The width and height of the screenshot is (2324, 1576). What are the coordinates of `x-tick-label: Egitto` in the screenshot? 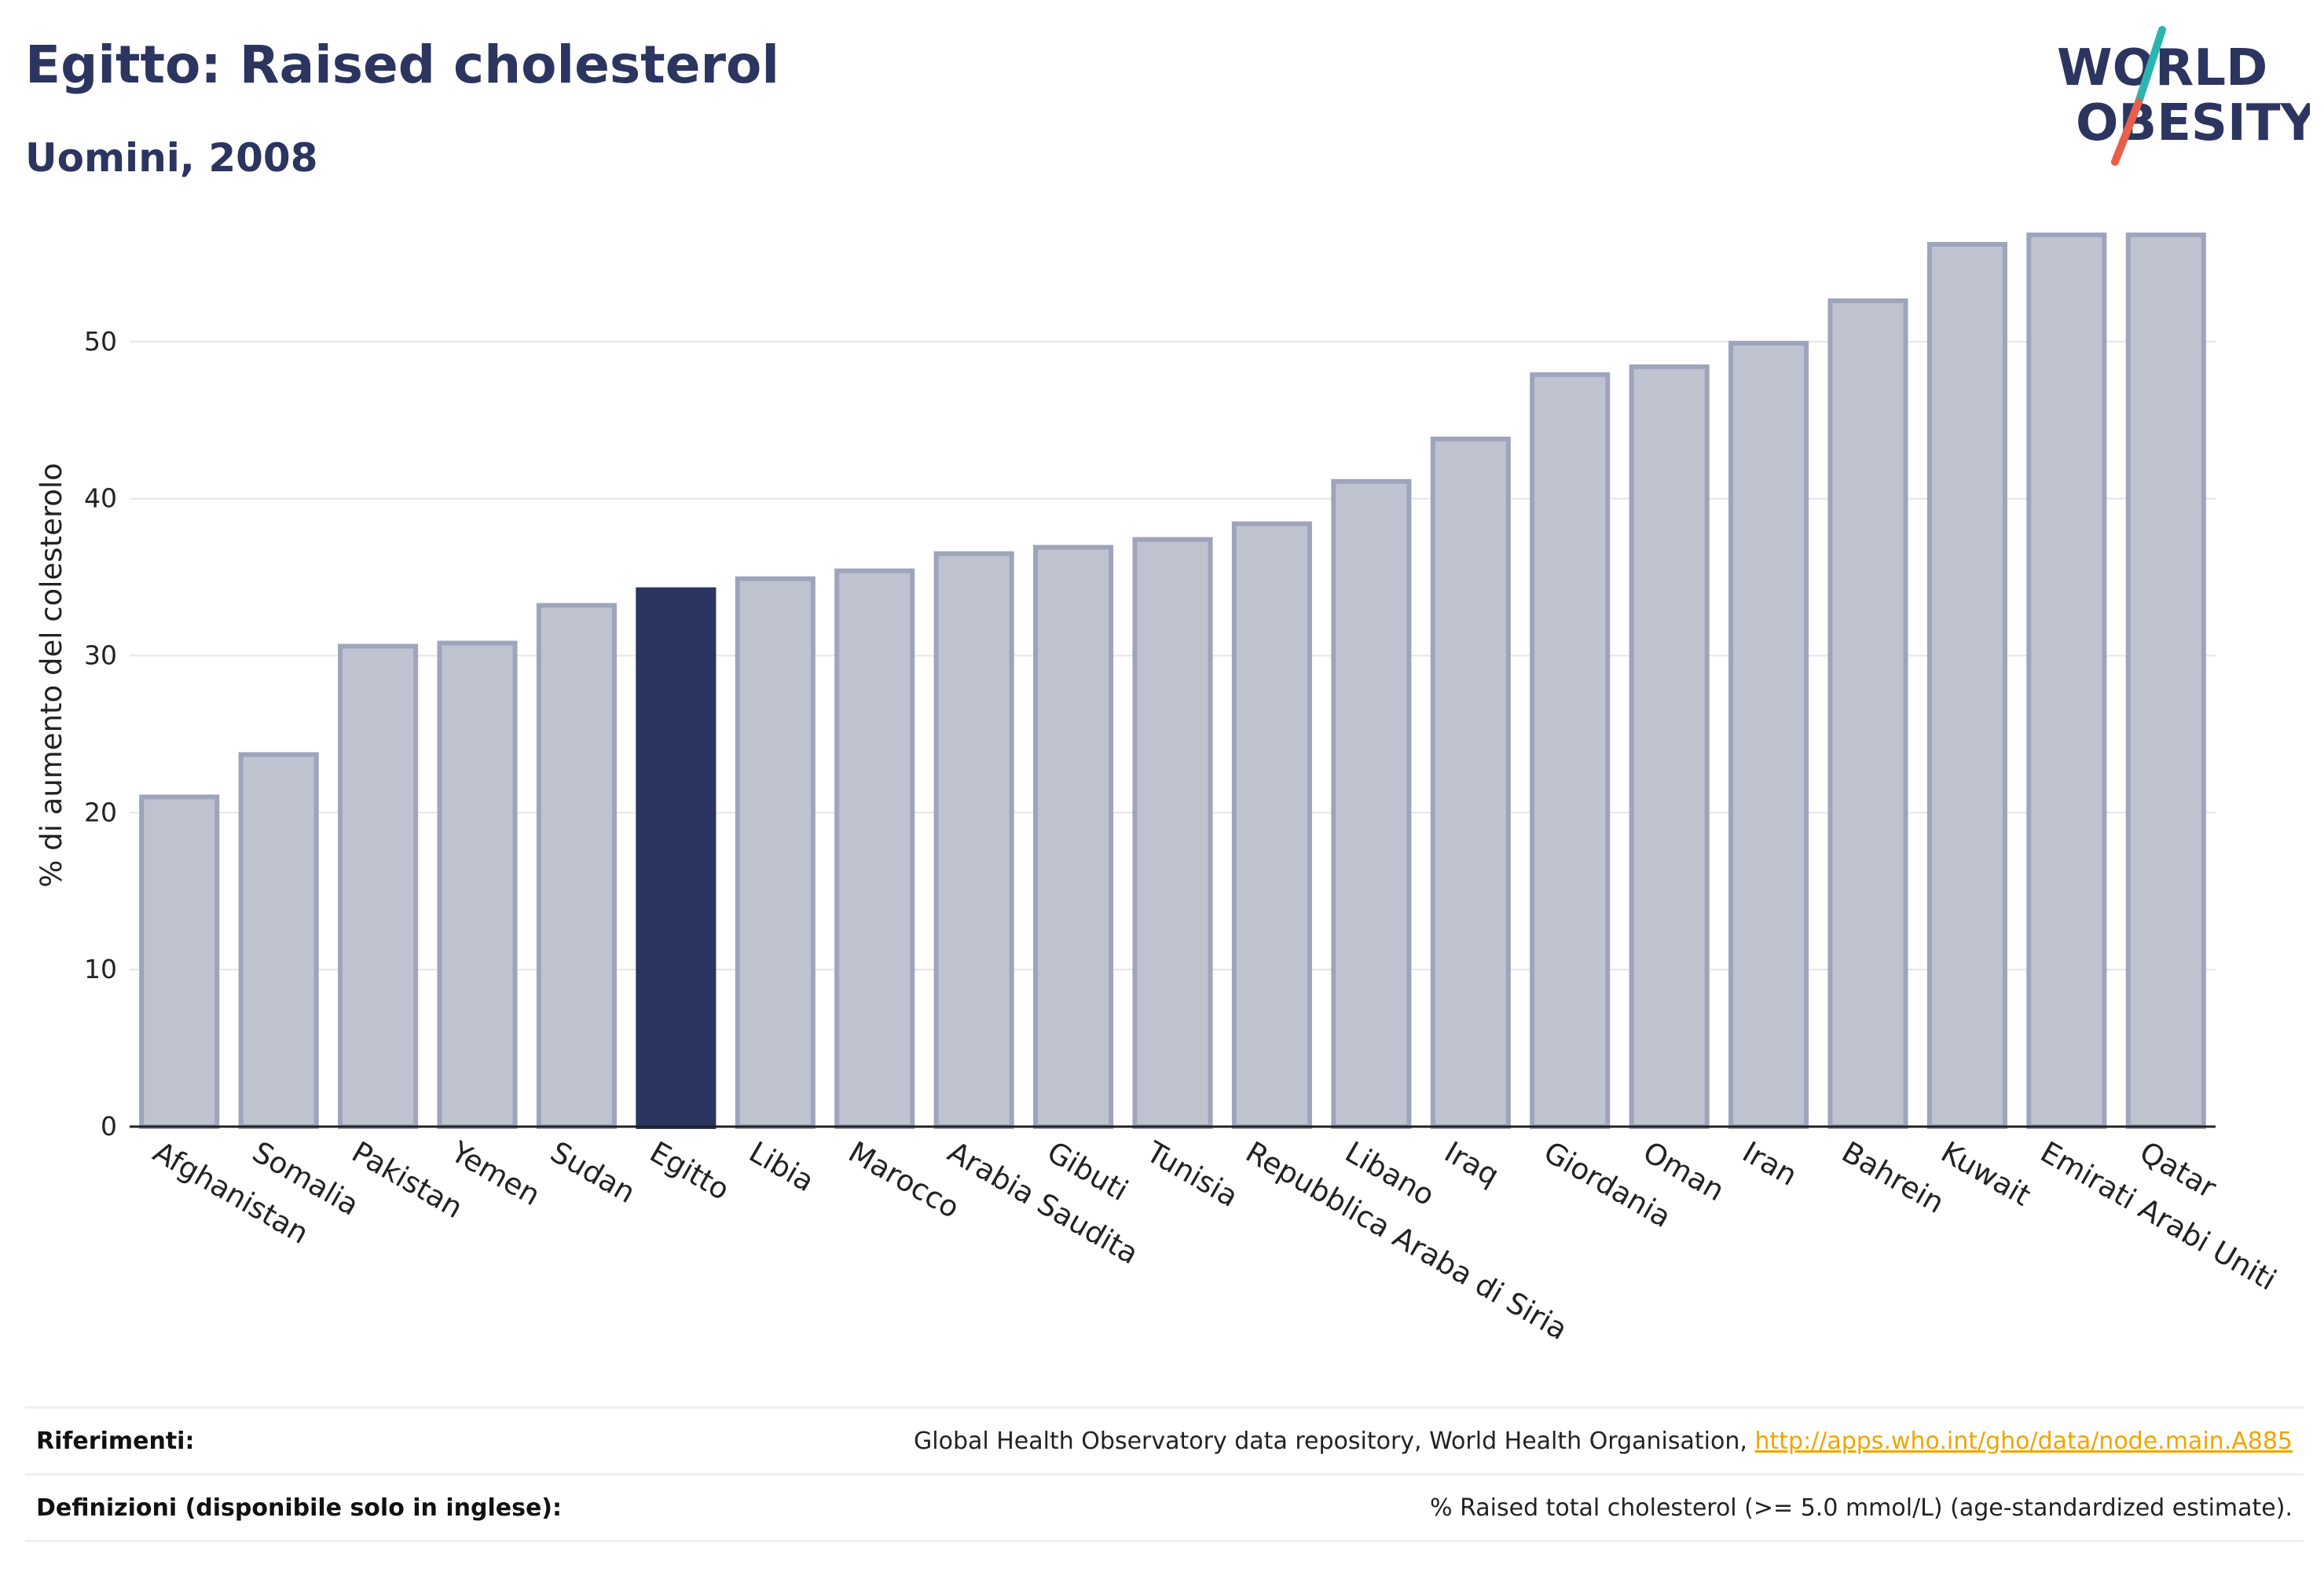 It's located at (689, 1171).